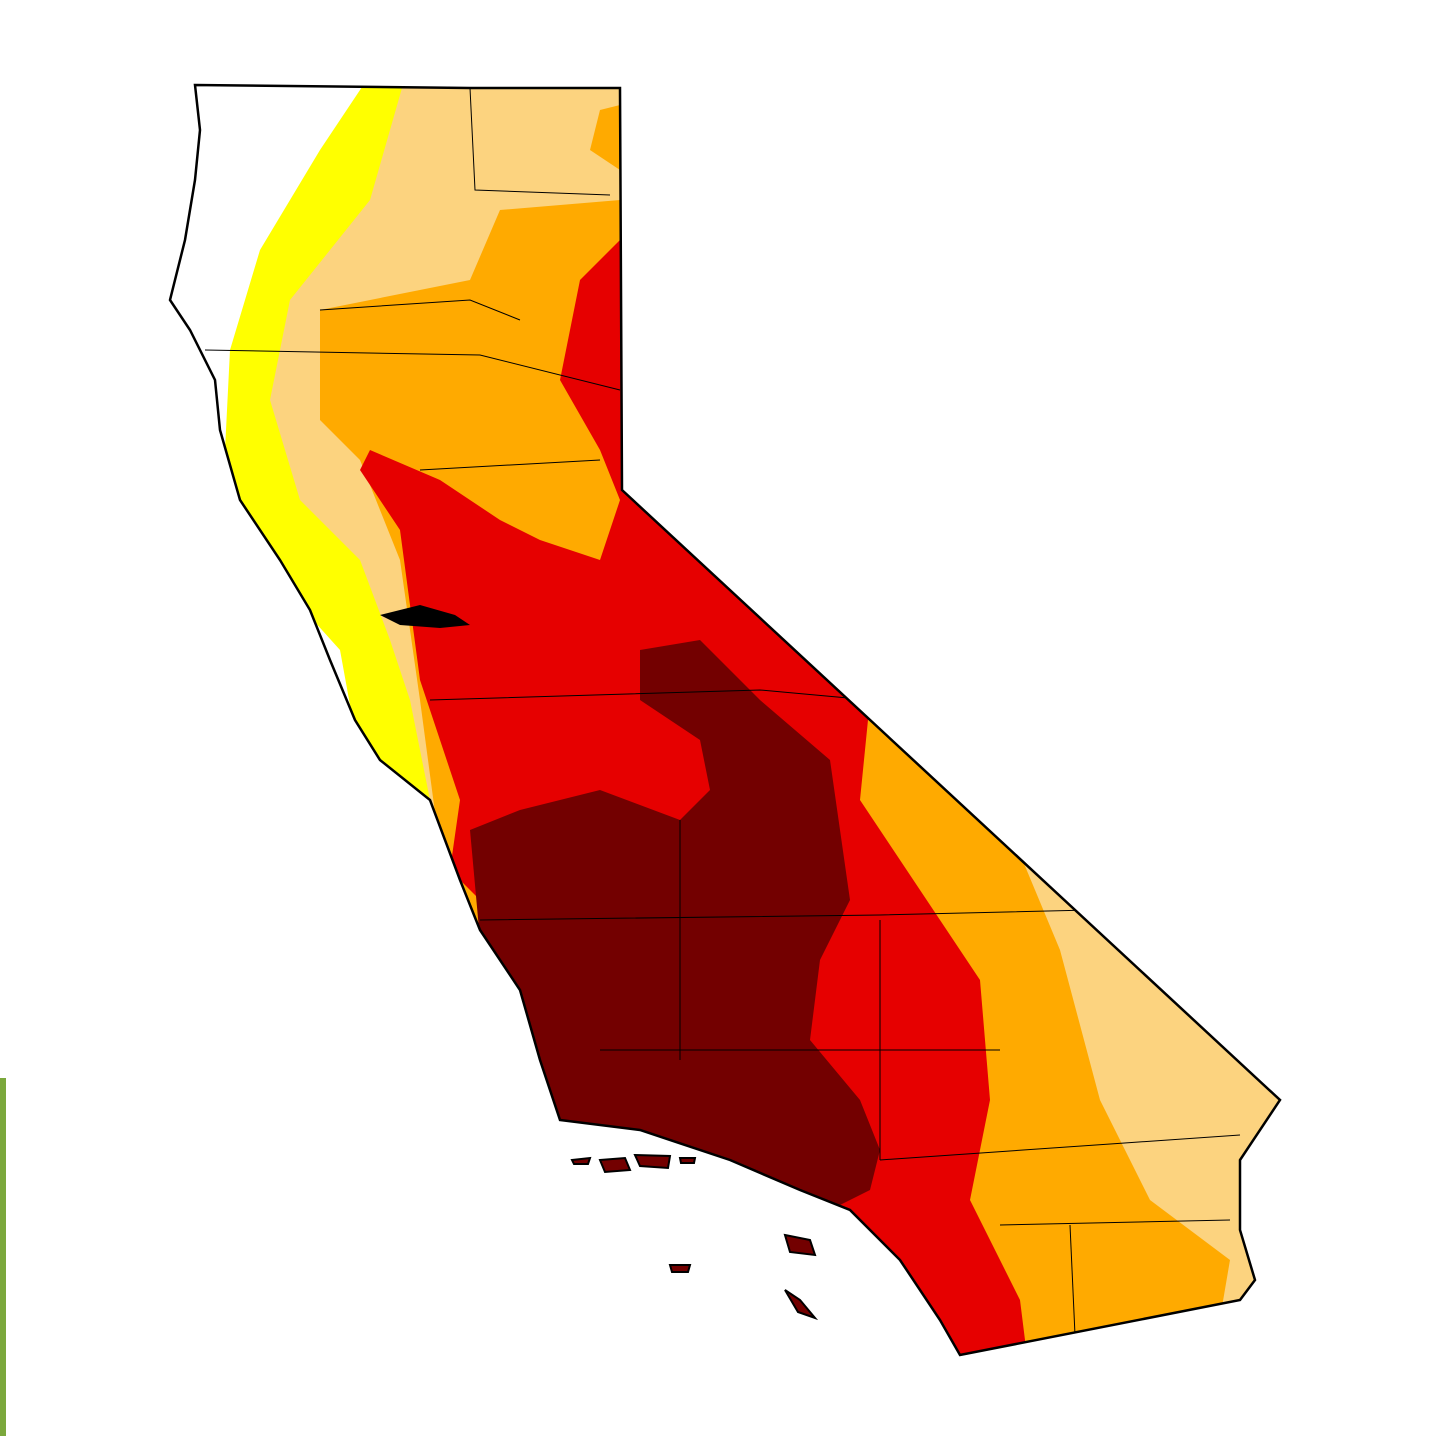 This screenshot has width=1440, height=1436. I want to click on islands, so click(694, 1237).